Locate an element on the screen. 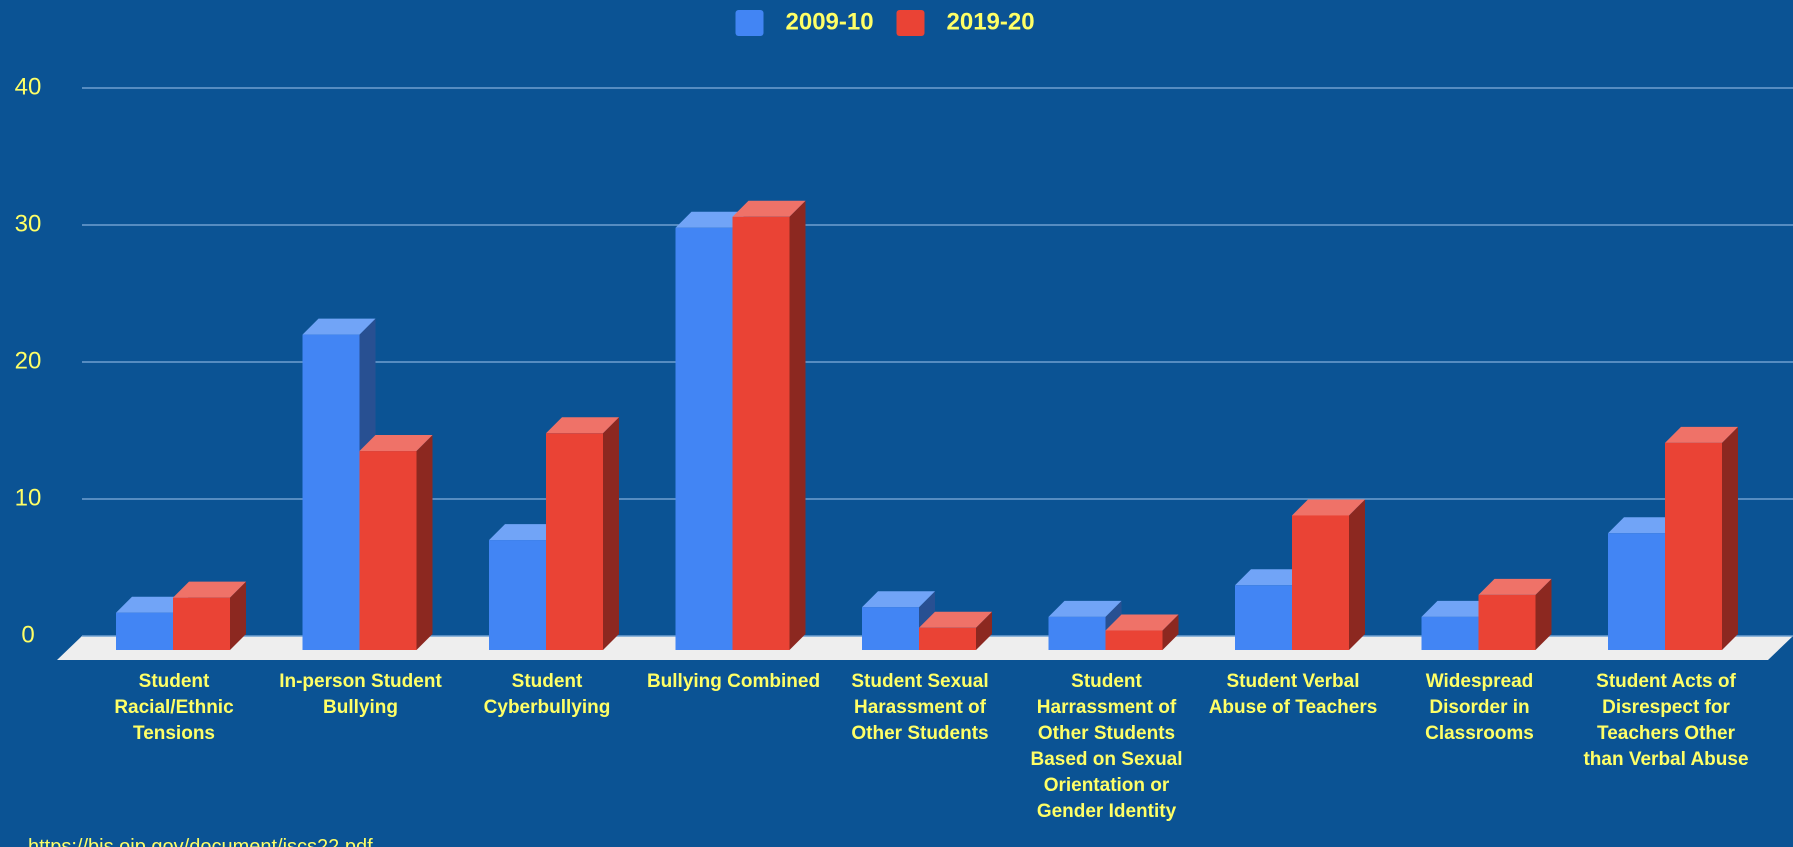 Image resolution: width=1793 pixels, height=847 pixels. y-tick-label: 30 is located at coordinates (28, 223).